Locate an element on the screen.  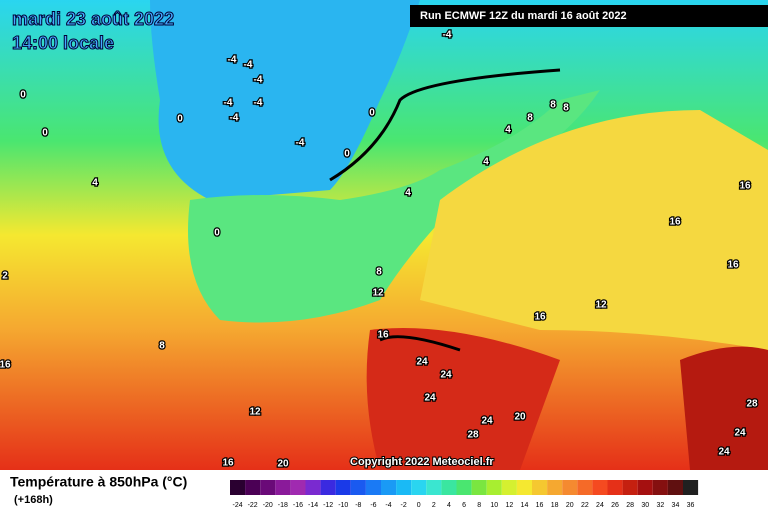
scale-label: 12 is located at coordinates (509, 505).